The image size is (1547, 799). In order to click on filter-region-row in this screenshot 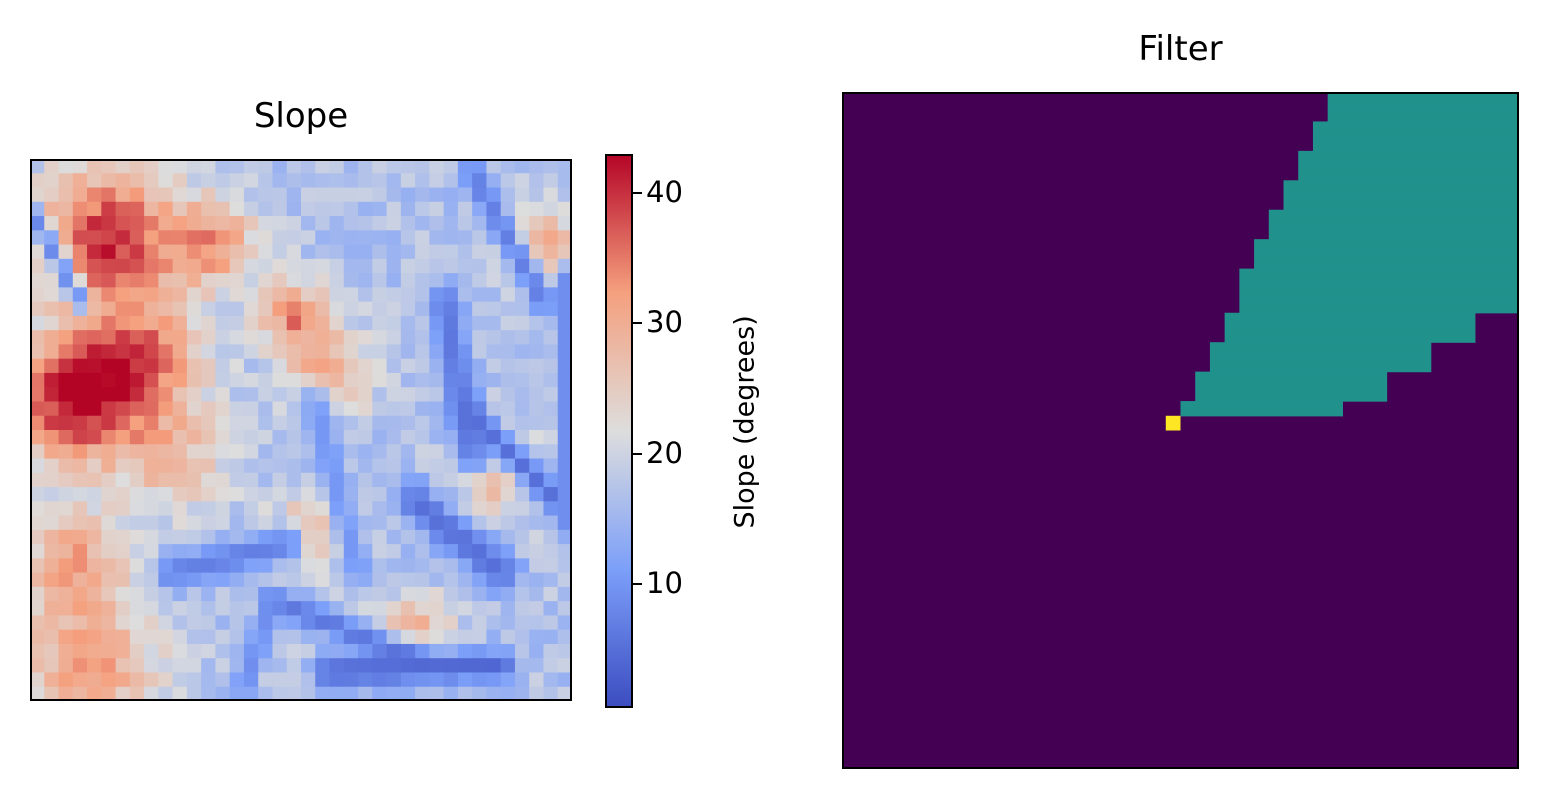, I will do `click(1401, 187)`.